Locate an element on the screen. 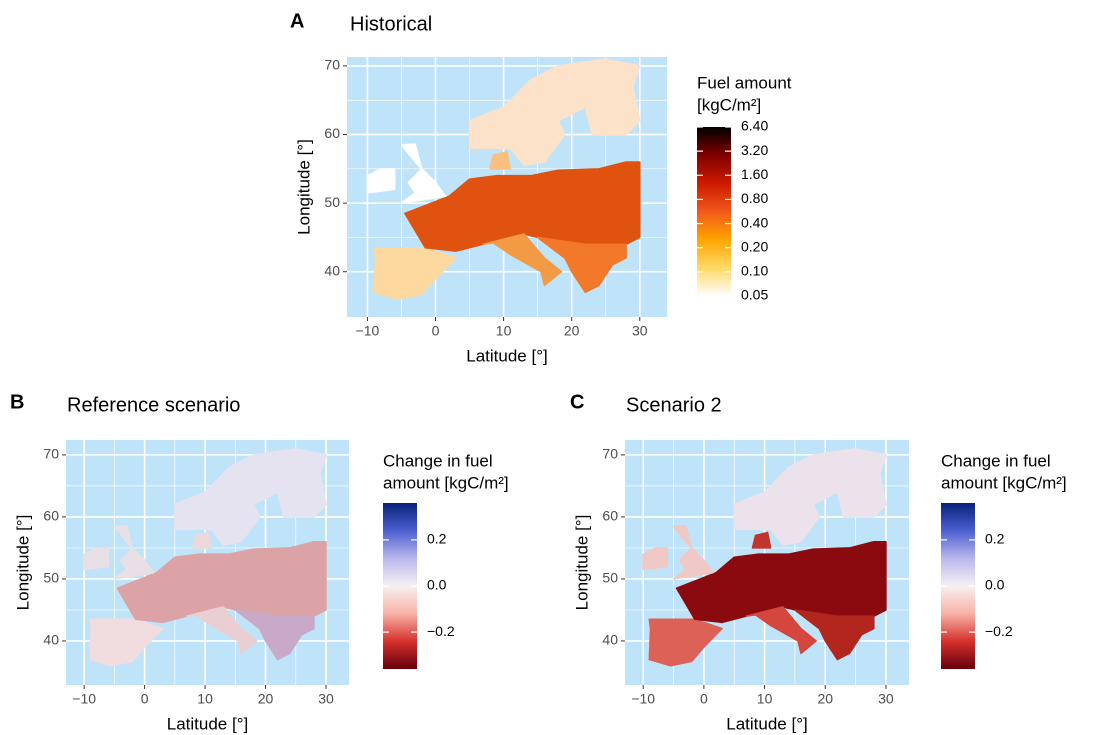  colorbar-label: 3.20 is located at coordinates (754, 150).